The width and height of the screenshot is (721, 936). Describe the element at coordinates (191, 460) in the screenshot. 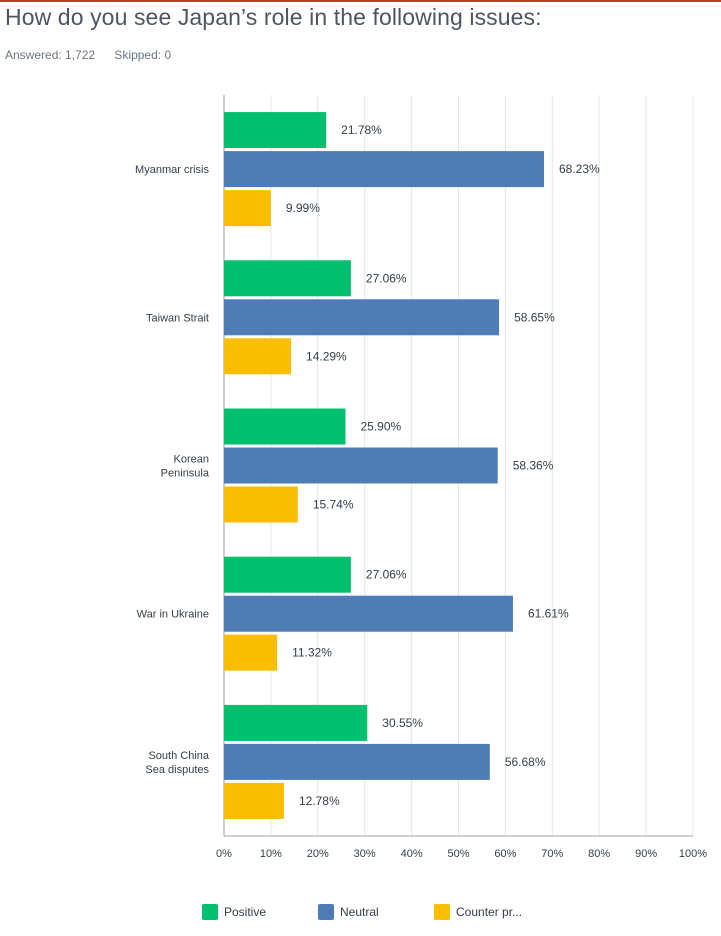

I see `category-label: Korean` at that location.